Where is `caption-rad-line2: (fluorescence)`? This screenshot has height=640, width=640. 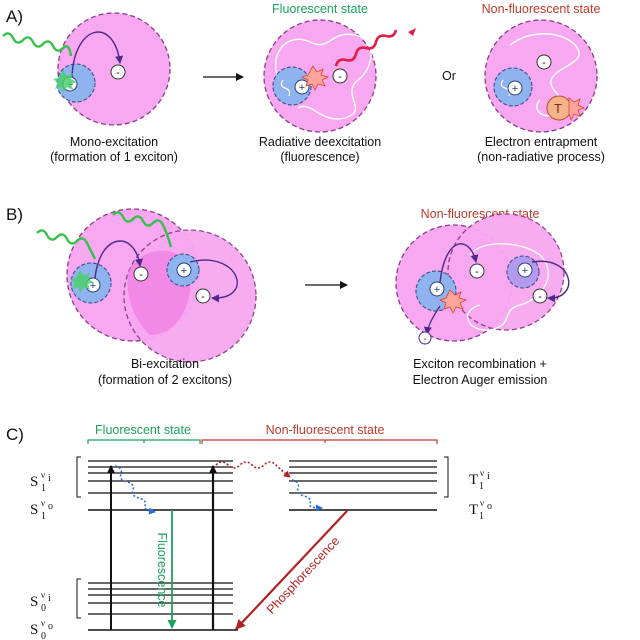 caption-rad-line2: (fluorescence) is located at coordinates (319, 157).